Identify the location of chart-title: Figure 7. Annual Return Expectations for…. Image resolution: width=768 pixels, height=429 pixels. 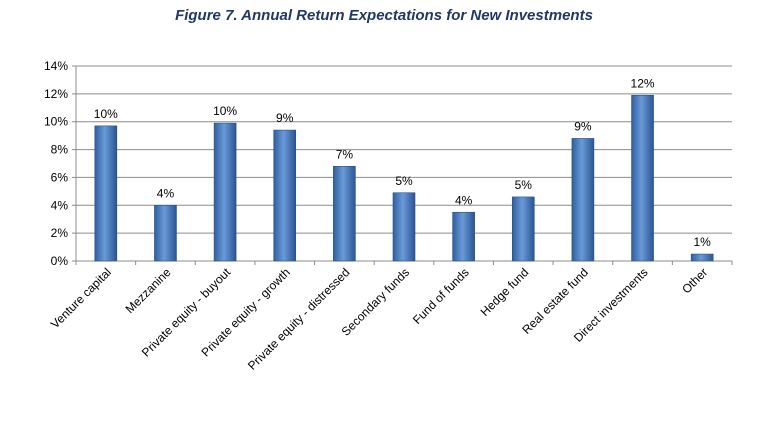
(384, 15).